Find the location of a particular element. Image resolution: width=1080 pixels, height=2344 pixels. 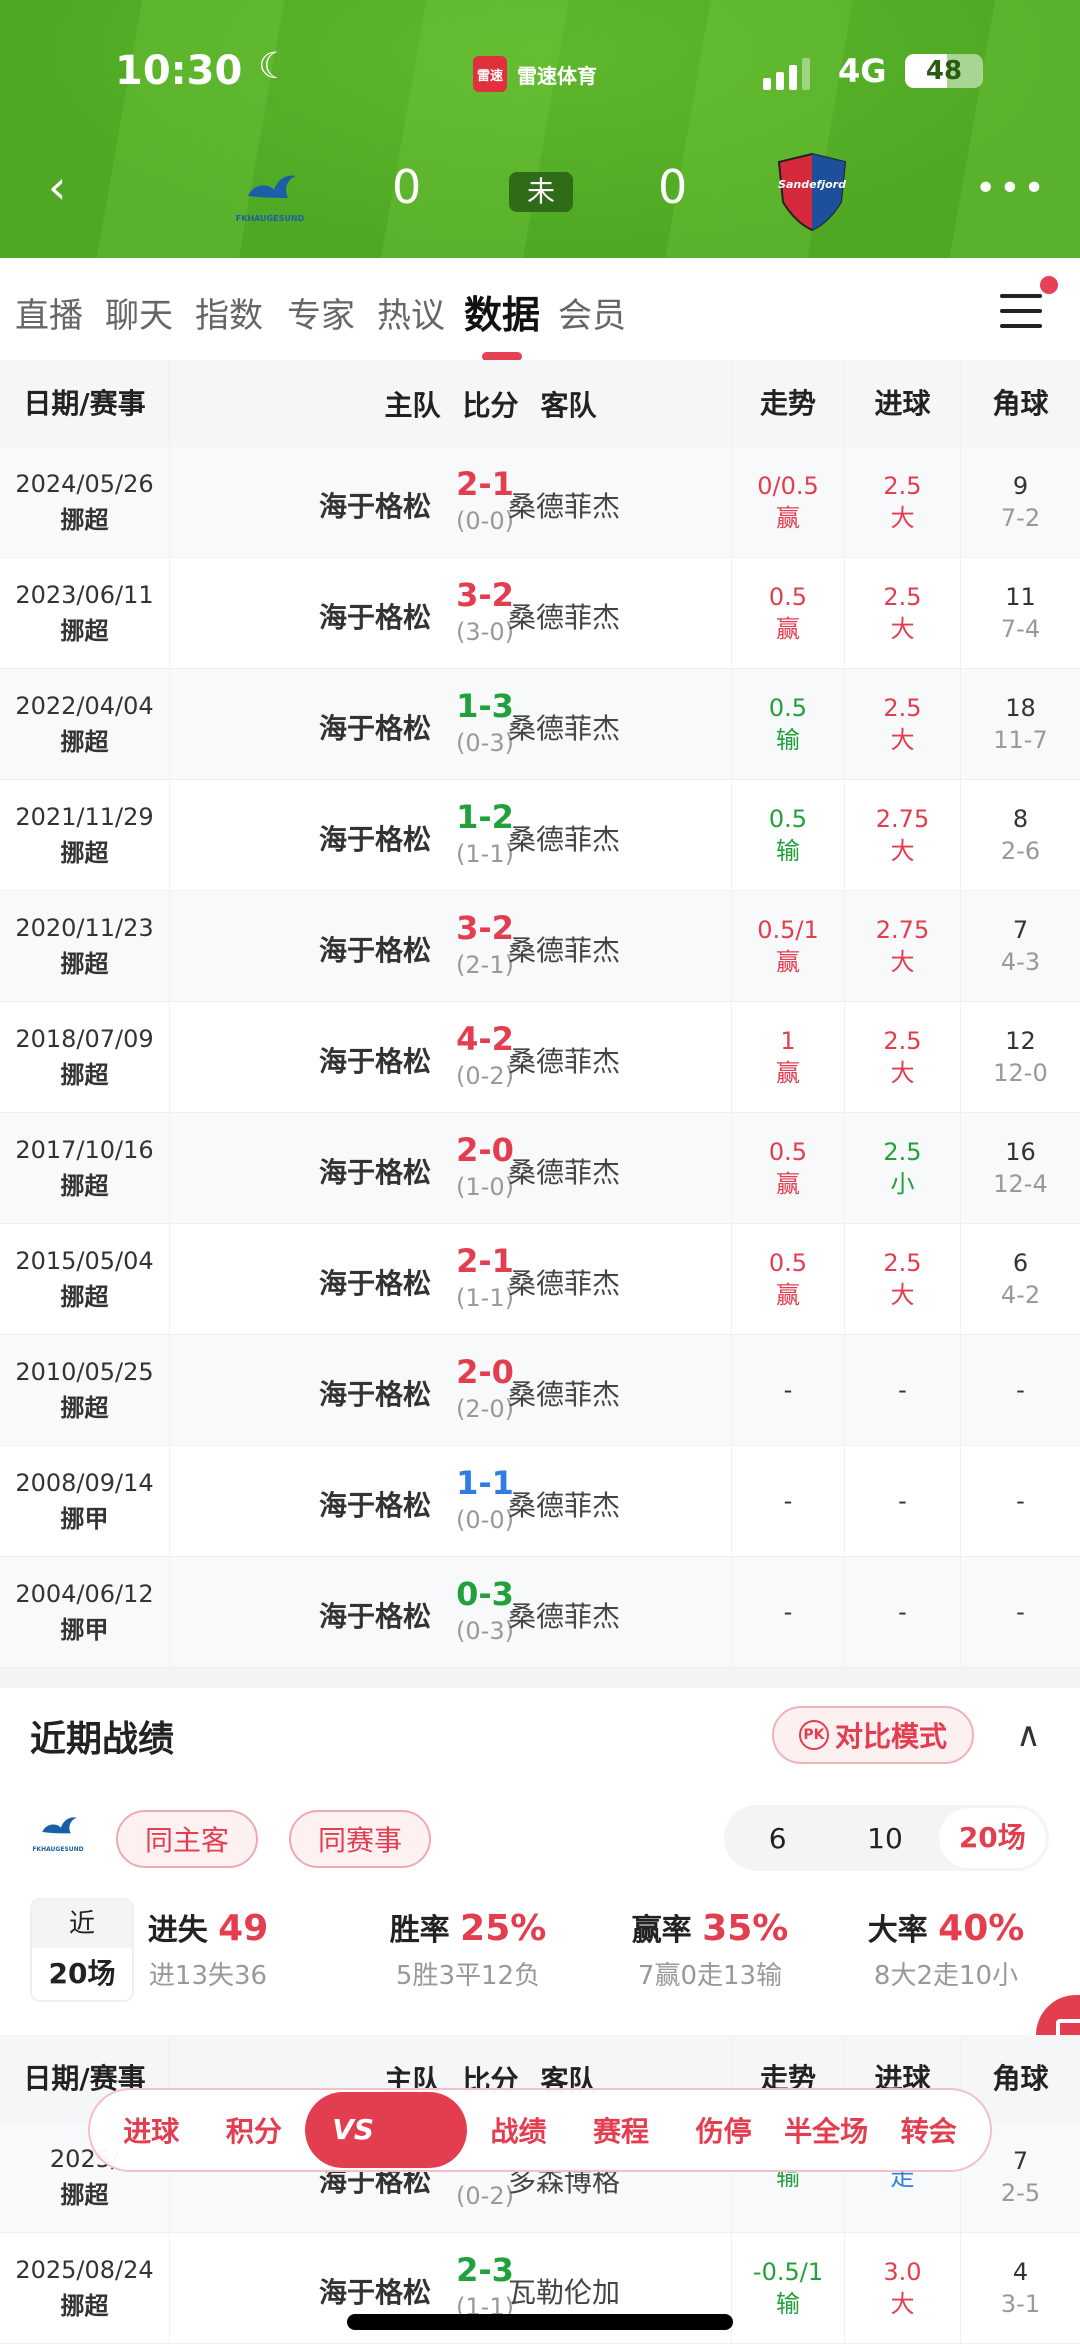

tab-2: 指数 is located at coordinates (229, 316).